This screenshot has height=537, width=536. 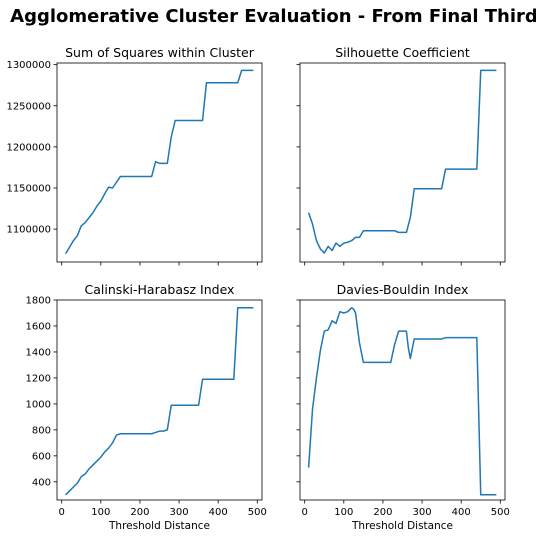 What do you see at coordinates (28, 106) in the screenshot?
I see `sum-of-squares-within-cluster-ytick-label: 1250000` at bounding box center [28, 106].